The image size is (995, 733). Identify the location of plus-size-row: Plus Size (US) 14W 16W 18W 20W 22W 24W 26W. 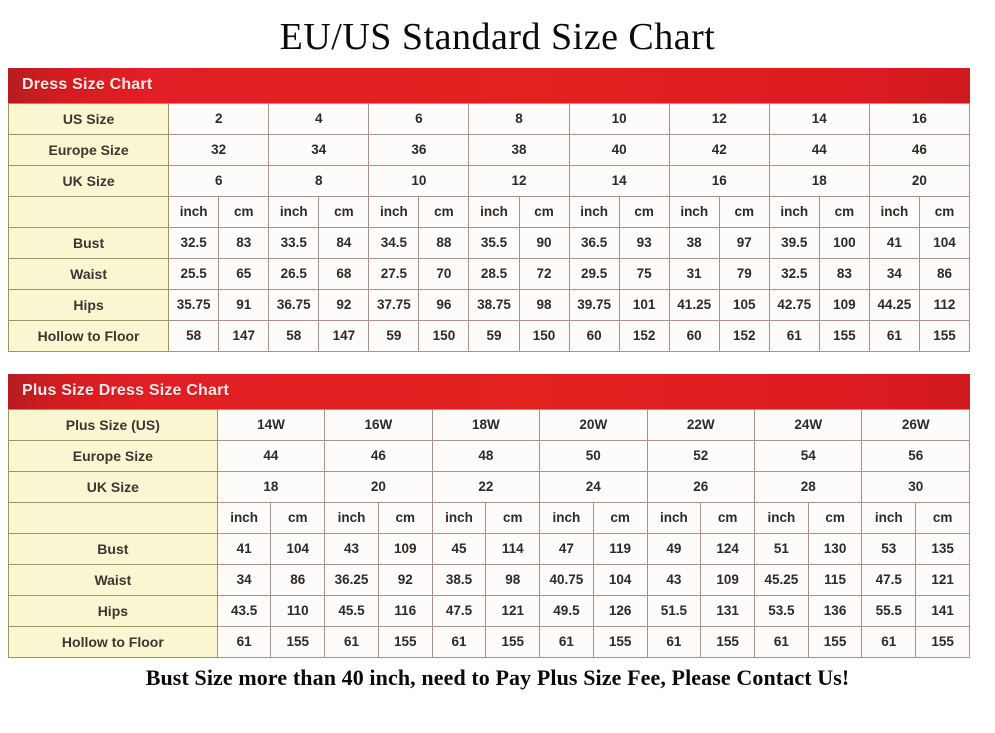
(489, 424).